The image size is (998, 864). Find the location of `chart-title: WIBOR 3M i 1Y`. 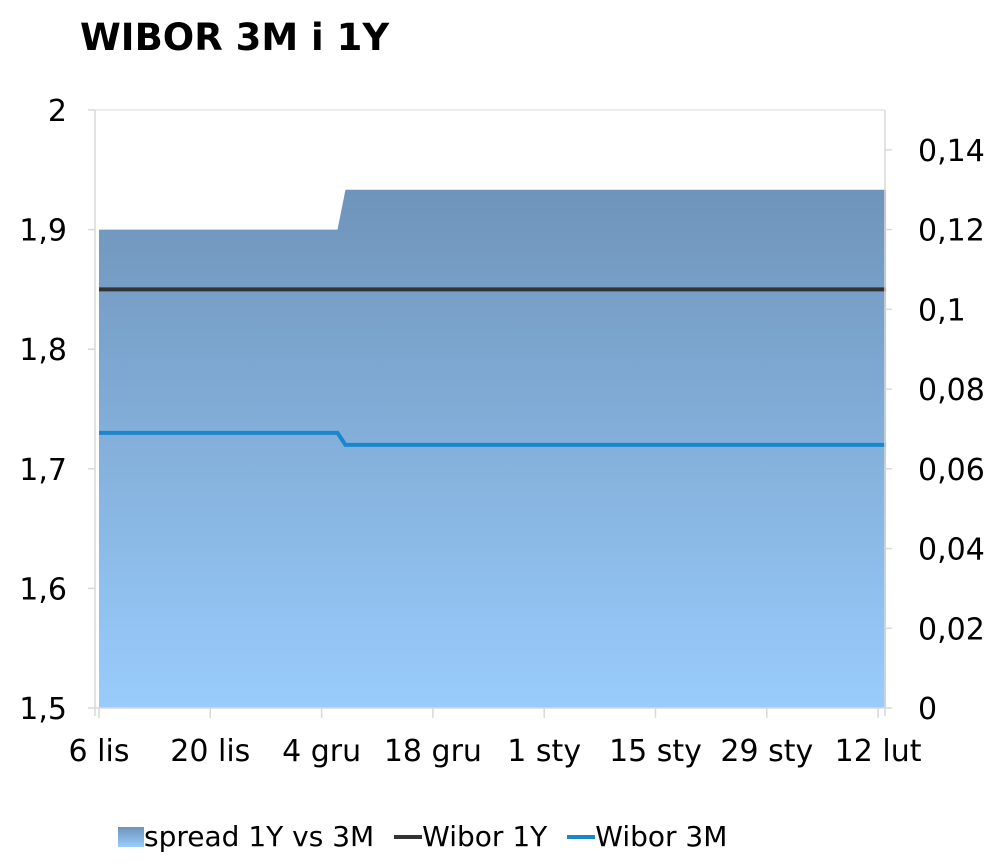

chart-title: WIBOR 3M i 1Y is located at coordinates (235, 37).